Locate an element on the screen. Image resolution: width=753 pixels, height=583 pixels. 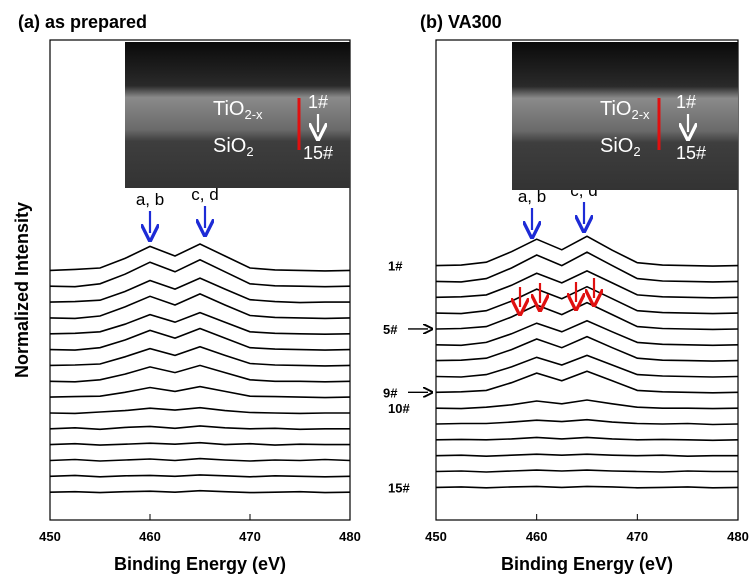
series-label: 5# is located at coordinates (390, 329).